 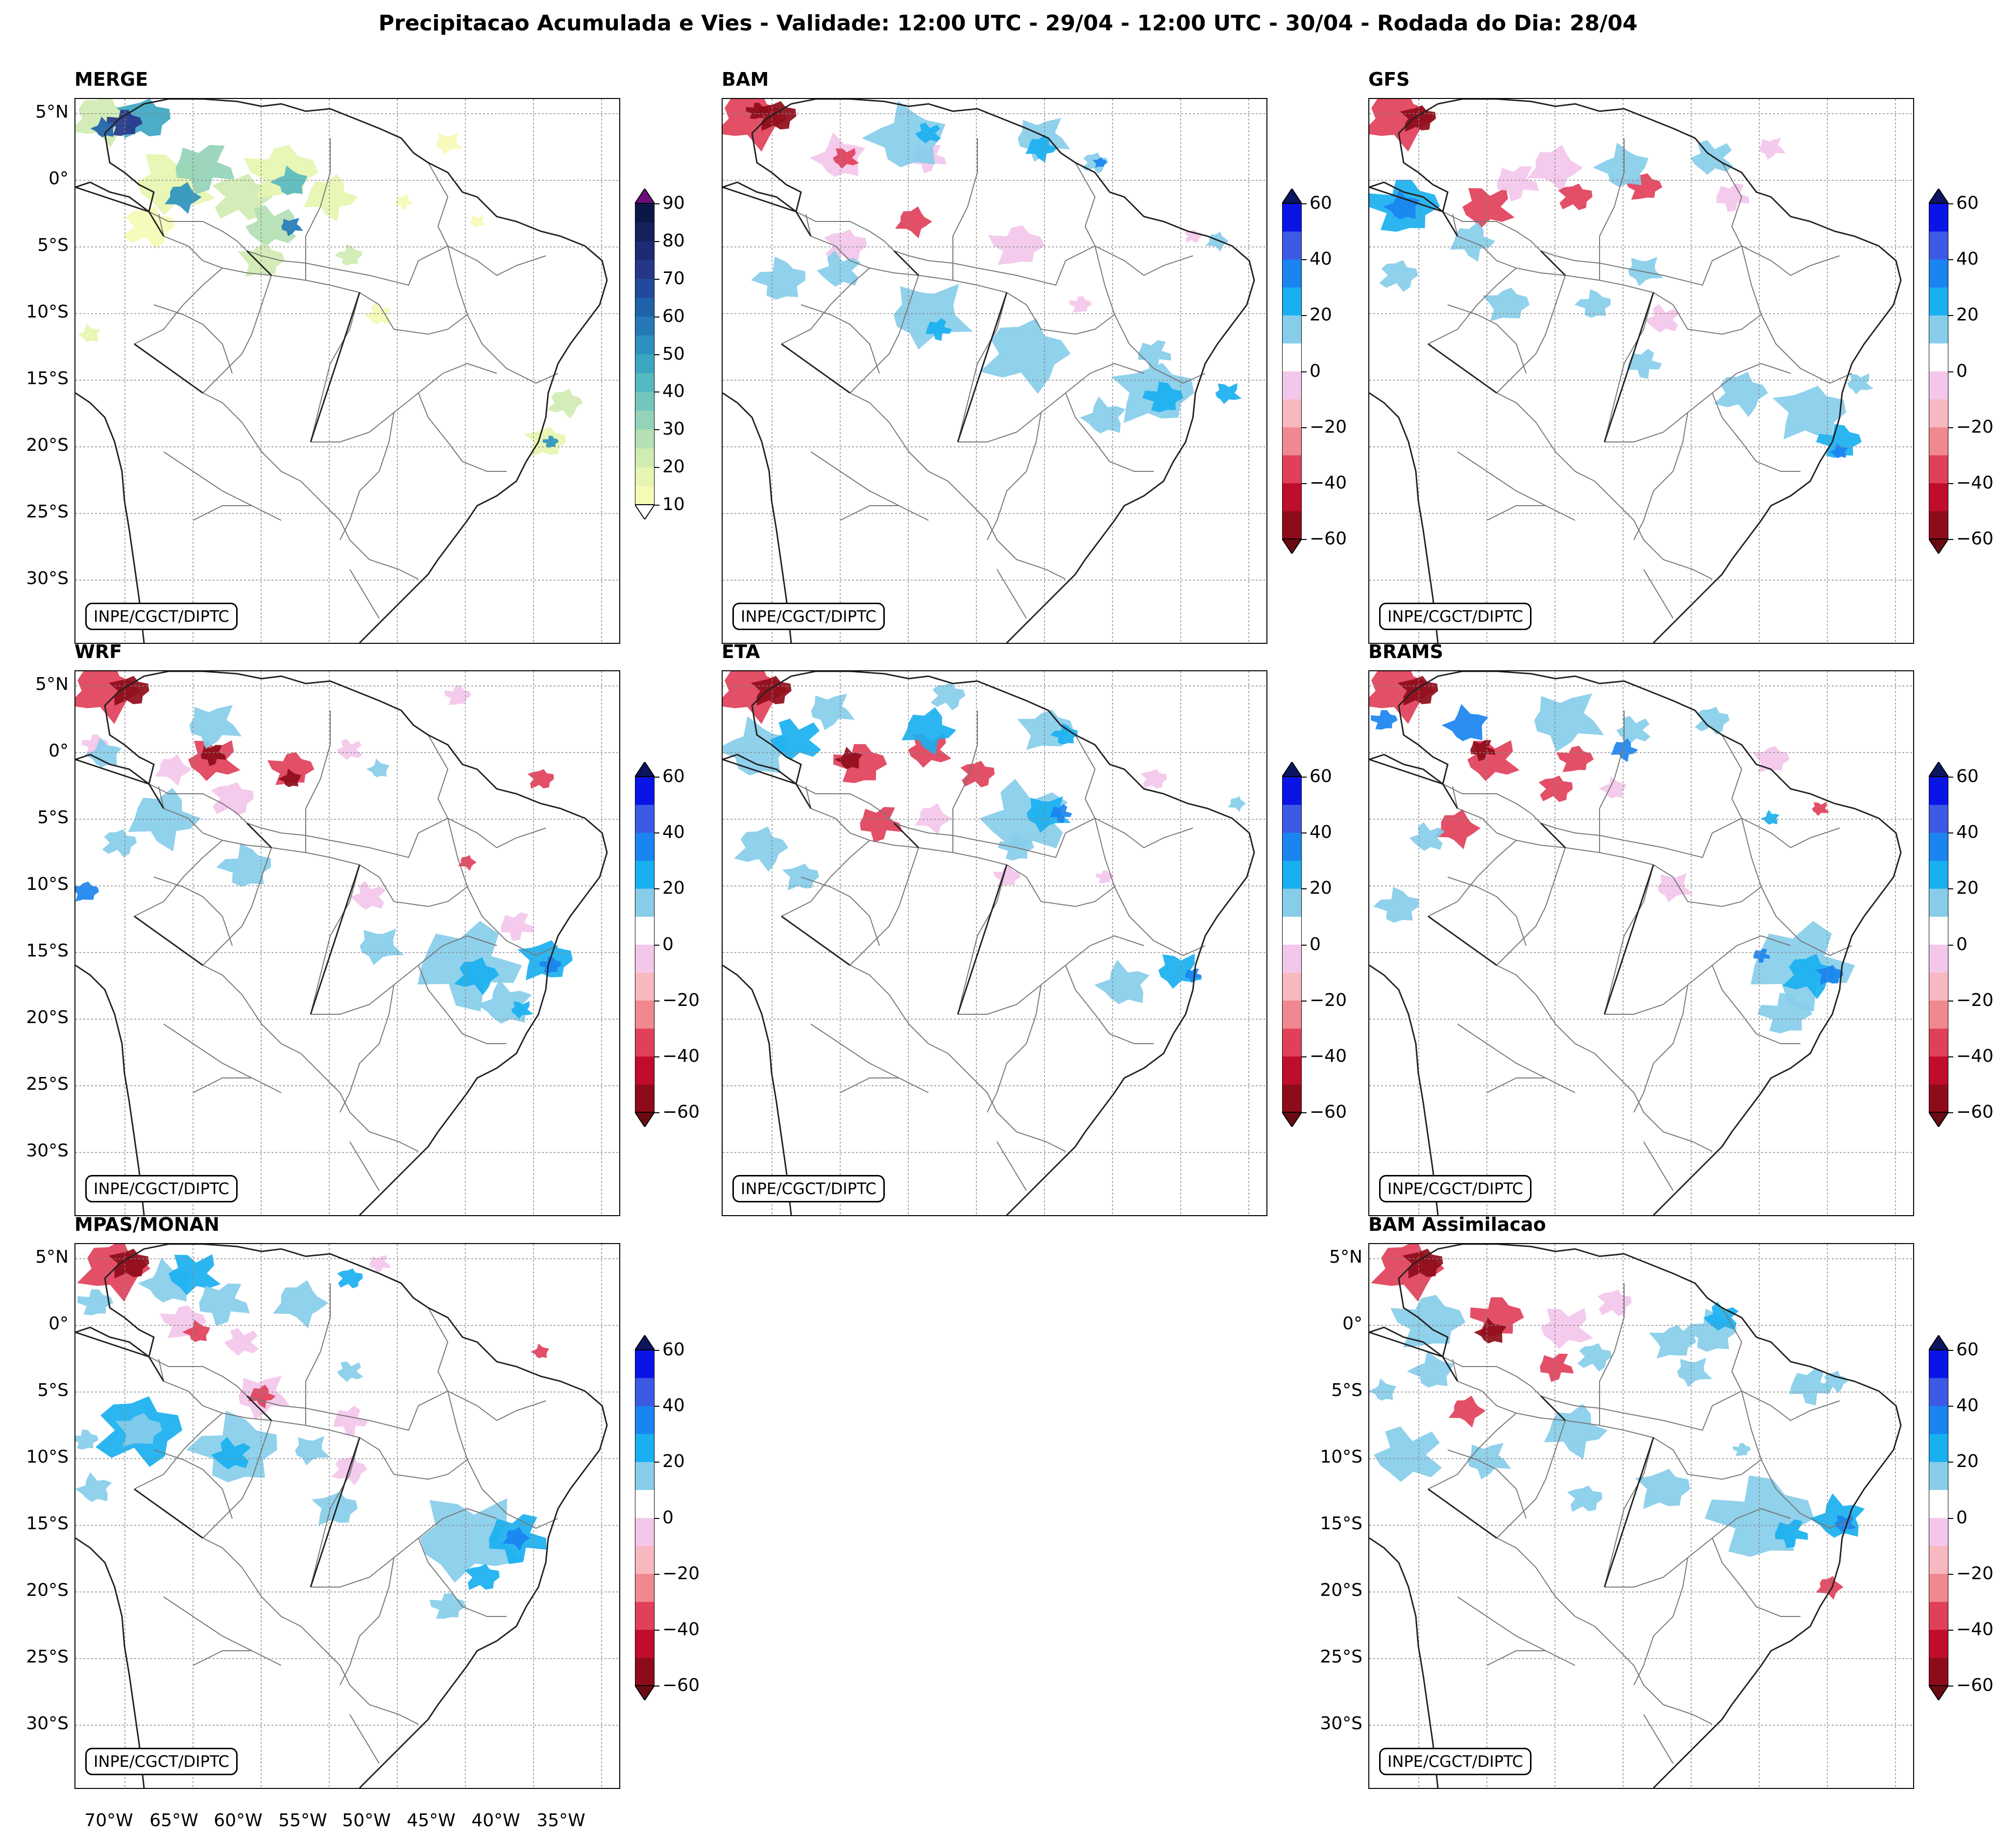 I want to click on map-panel-wrf: INPE/CGCT/DIPTC, so click(x=347, y=943).